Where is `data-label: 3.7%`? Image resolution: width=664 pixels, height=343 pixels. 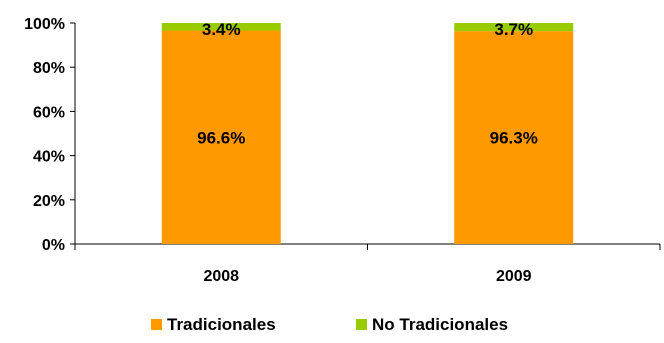 data-label: 3.7% is located at coordinates (513, 29).